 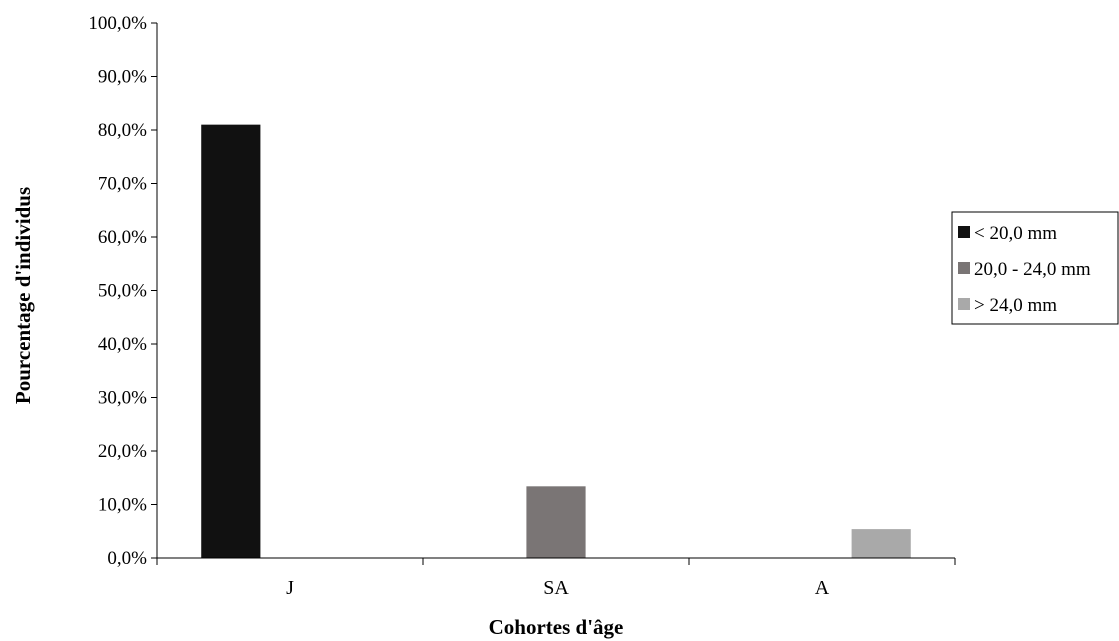 I want to click on y-axis-title: Pourcentage d'individus, so click(x=23, y=295).